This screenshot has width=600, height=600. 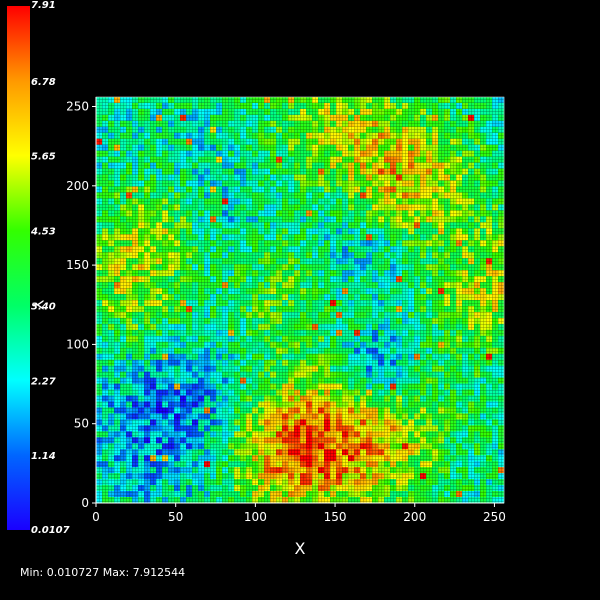 I want to click on x-tick-label: 100, so click(x=255, y=517).